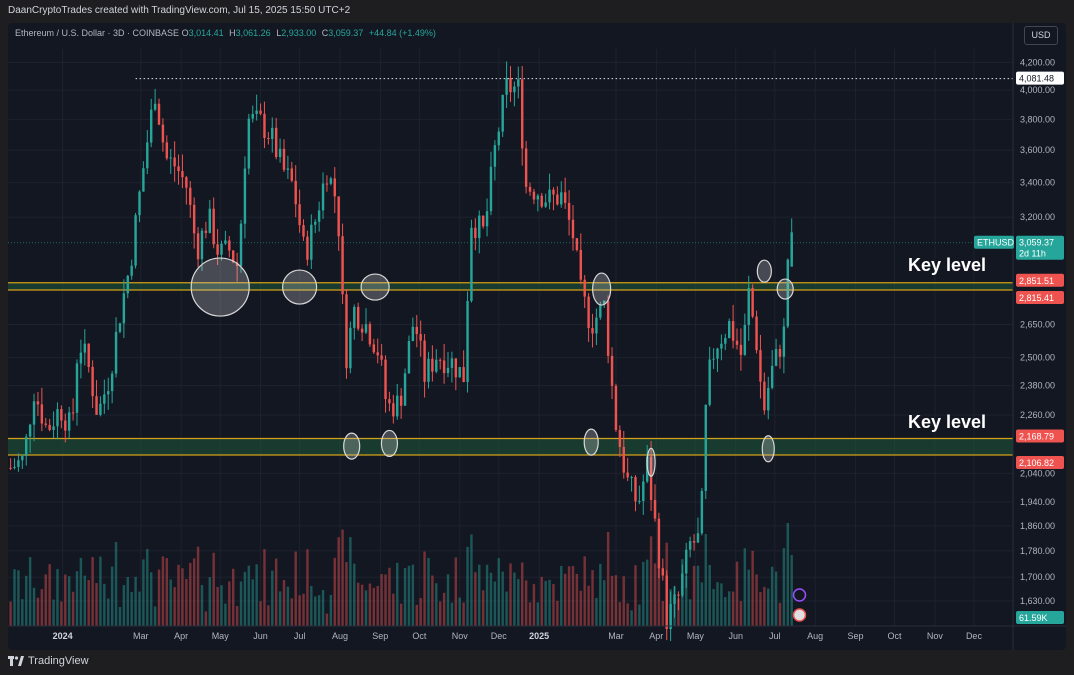  Describe the element at coordinates (1040, 462) in the screenshot. I see `zone2-bottom-tag: 2,106.82` at that location.